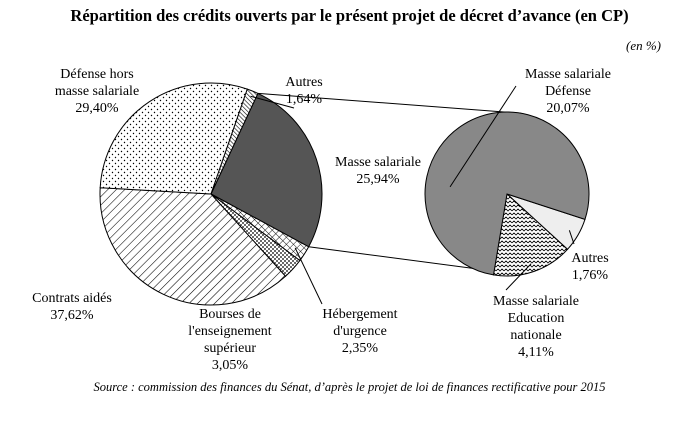  Describe the element at coordinates (72, 307) in the screenshot. I see `main-label-3: Contrats aidés 37,62%` at that location.